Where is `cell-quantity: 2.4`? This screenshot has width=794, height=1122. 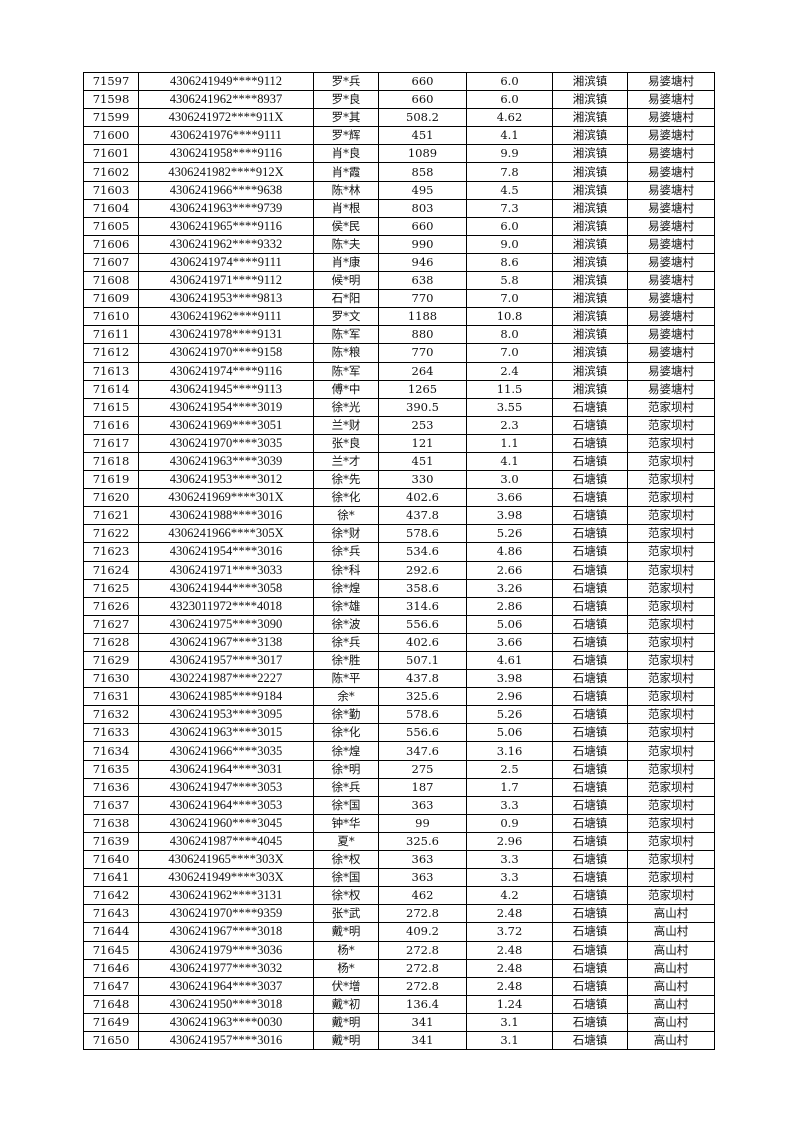 cell-quantity: 2.4 is located at coordinates (509, 371).